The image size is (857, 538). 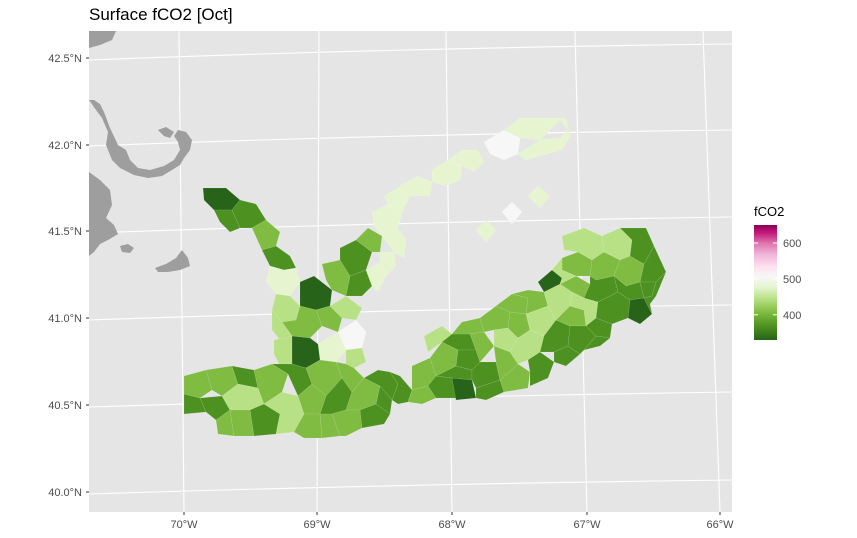 I want to click on y-tick-label: 40.5°N, so click(x=65, y=406).